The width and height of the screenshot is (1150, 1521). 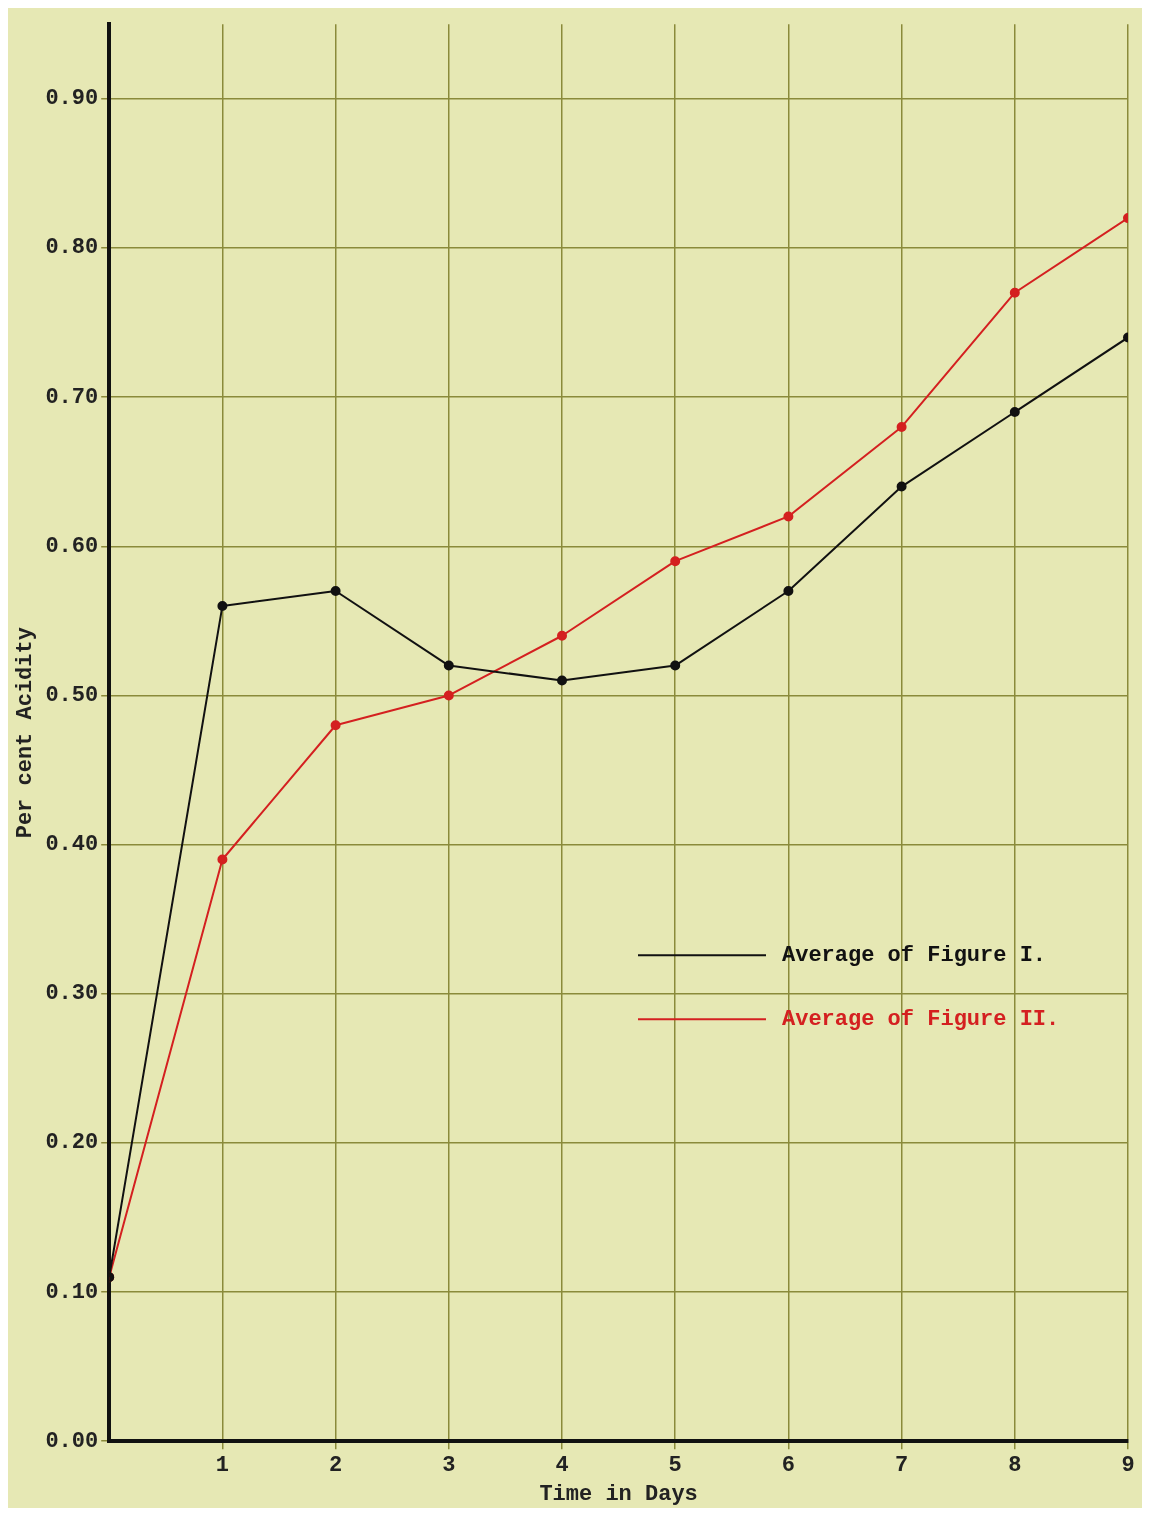 I want to click on x-tick-label: 1, so click(x=222, y=1465).